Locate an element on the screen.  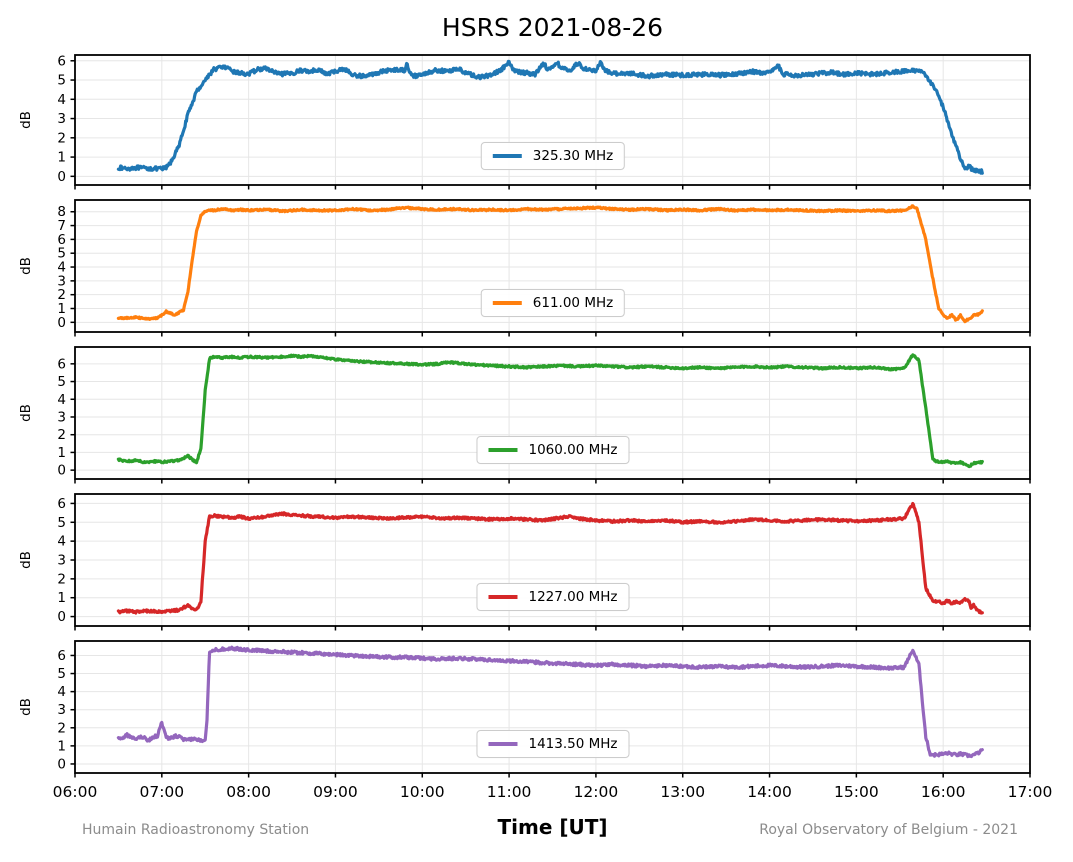
legend-1413mhz: 1413.50 MHz is located at coordinates (553, 744).